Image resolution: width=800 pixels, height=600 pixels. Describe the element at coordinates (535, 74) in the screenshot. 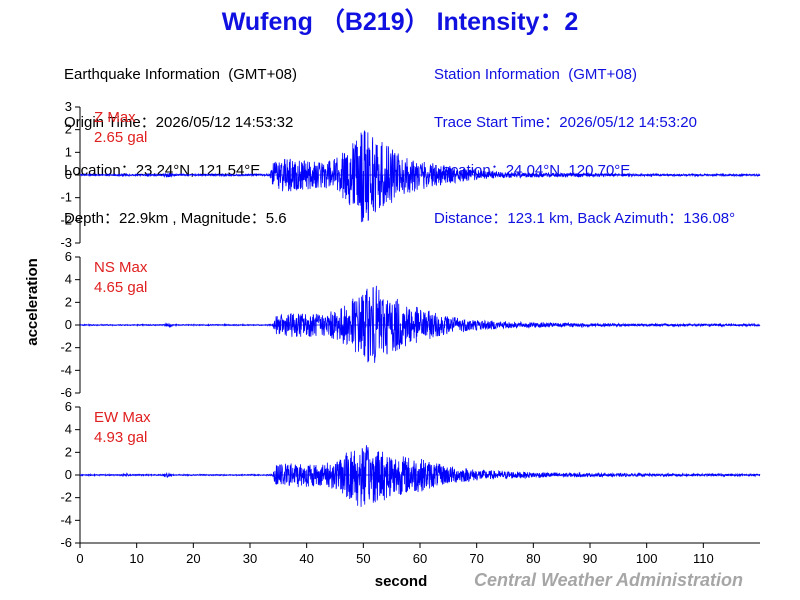

I see `station-info-header: Station Information (GMT+08)` at that location.